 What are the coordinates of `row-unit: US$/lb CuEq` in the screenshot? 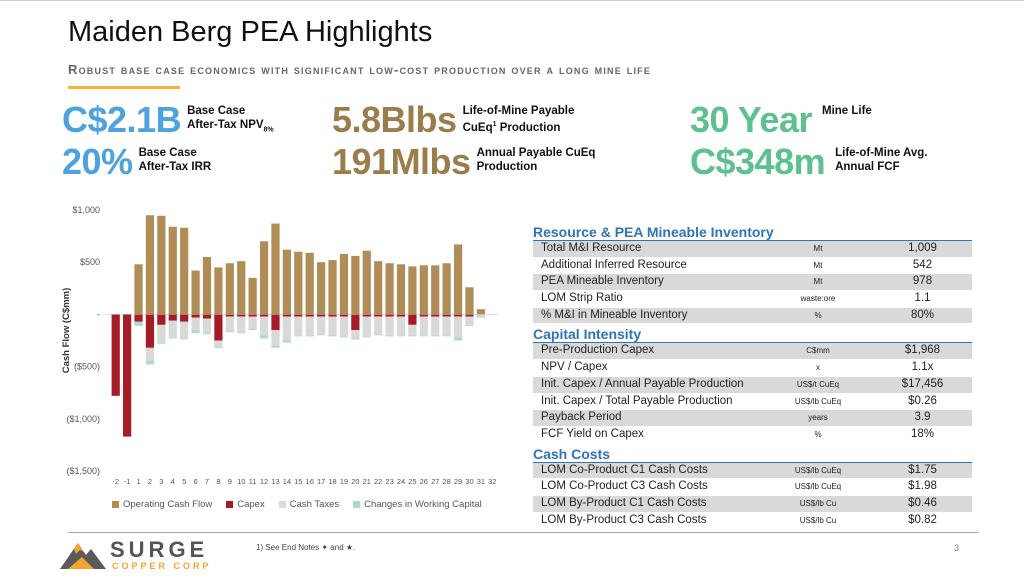 It's located at (818, 487).